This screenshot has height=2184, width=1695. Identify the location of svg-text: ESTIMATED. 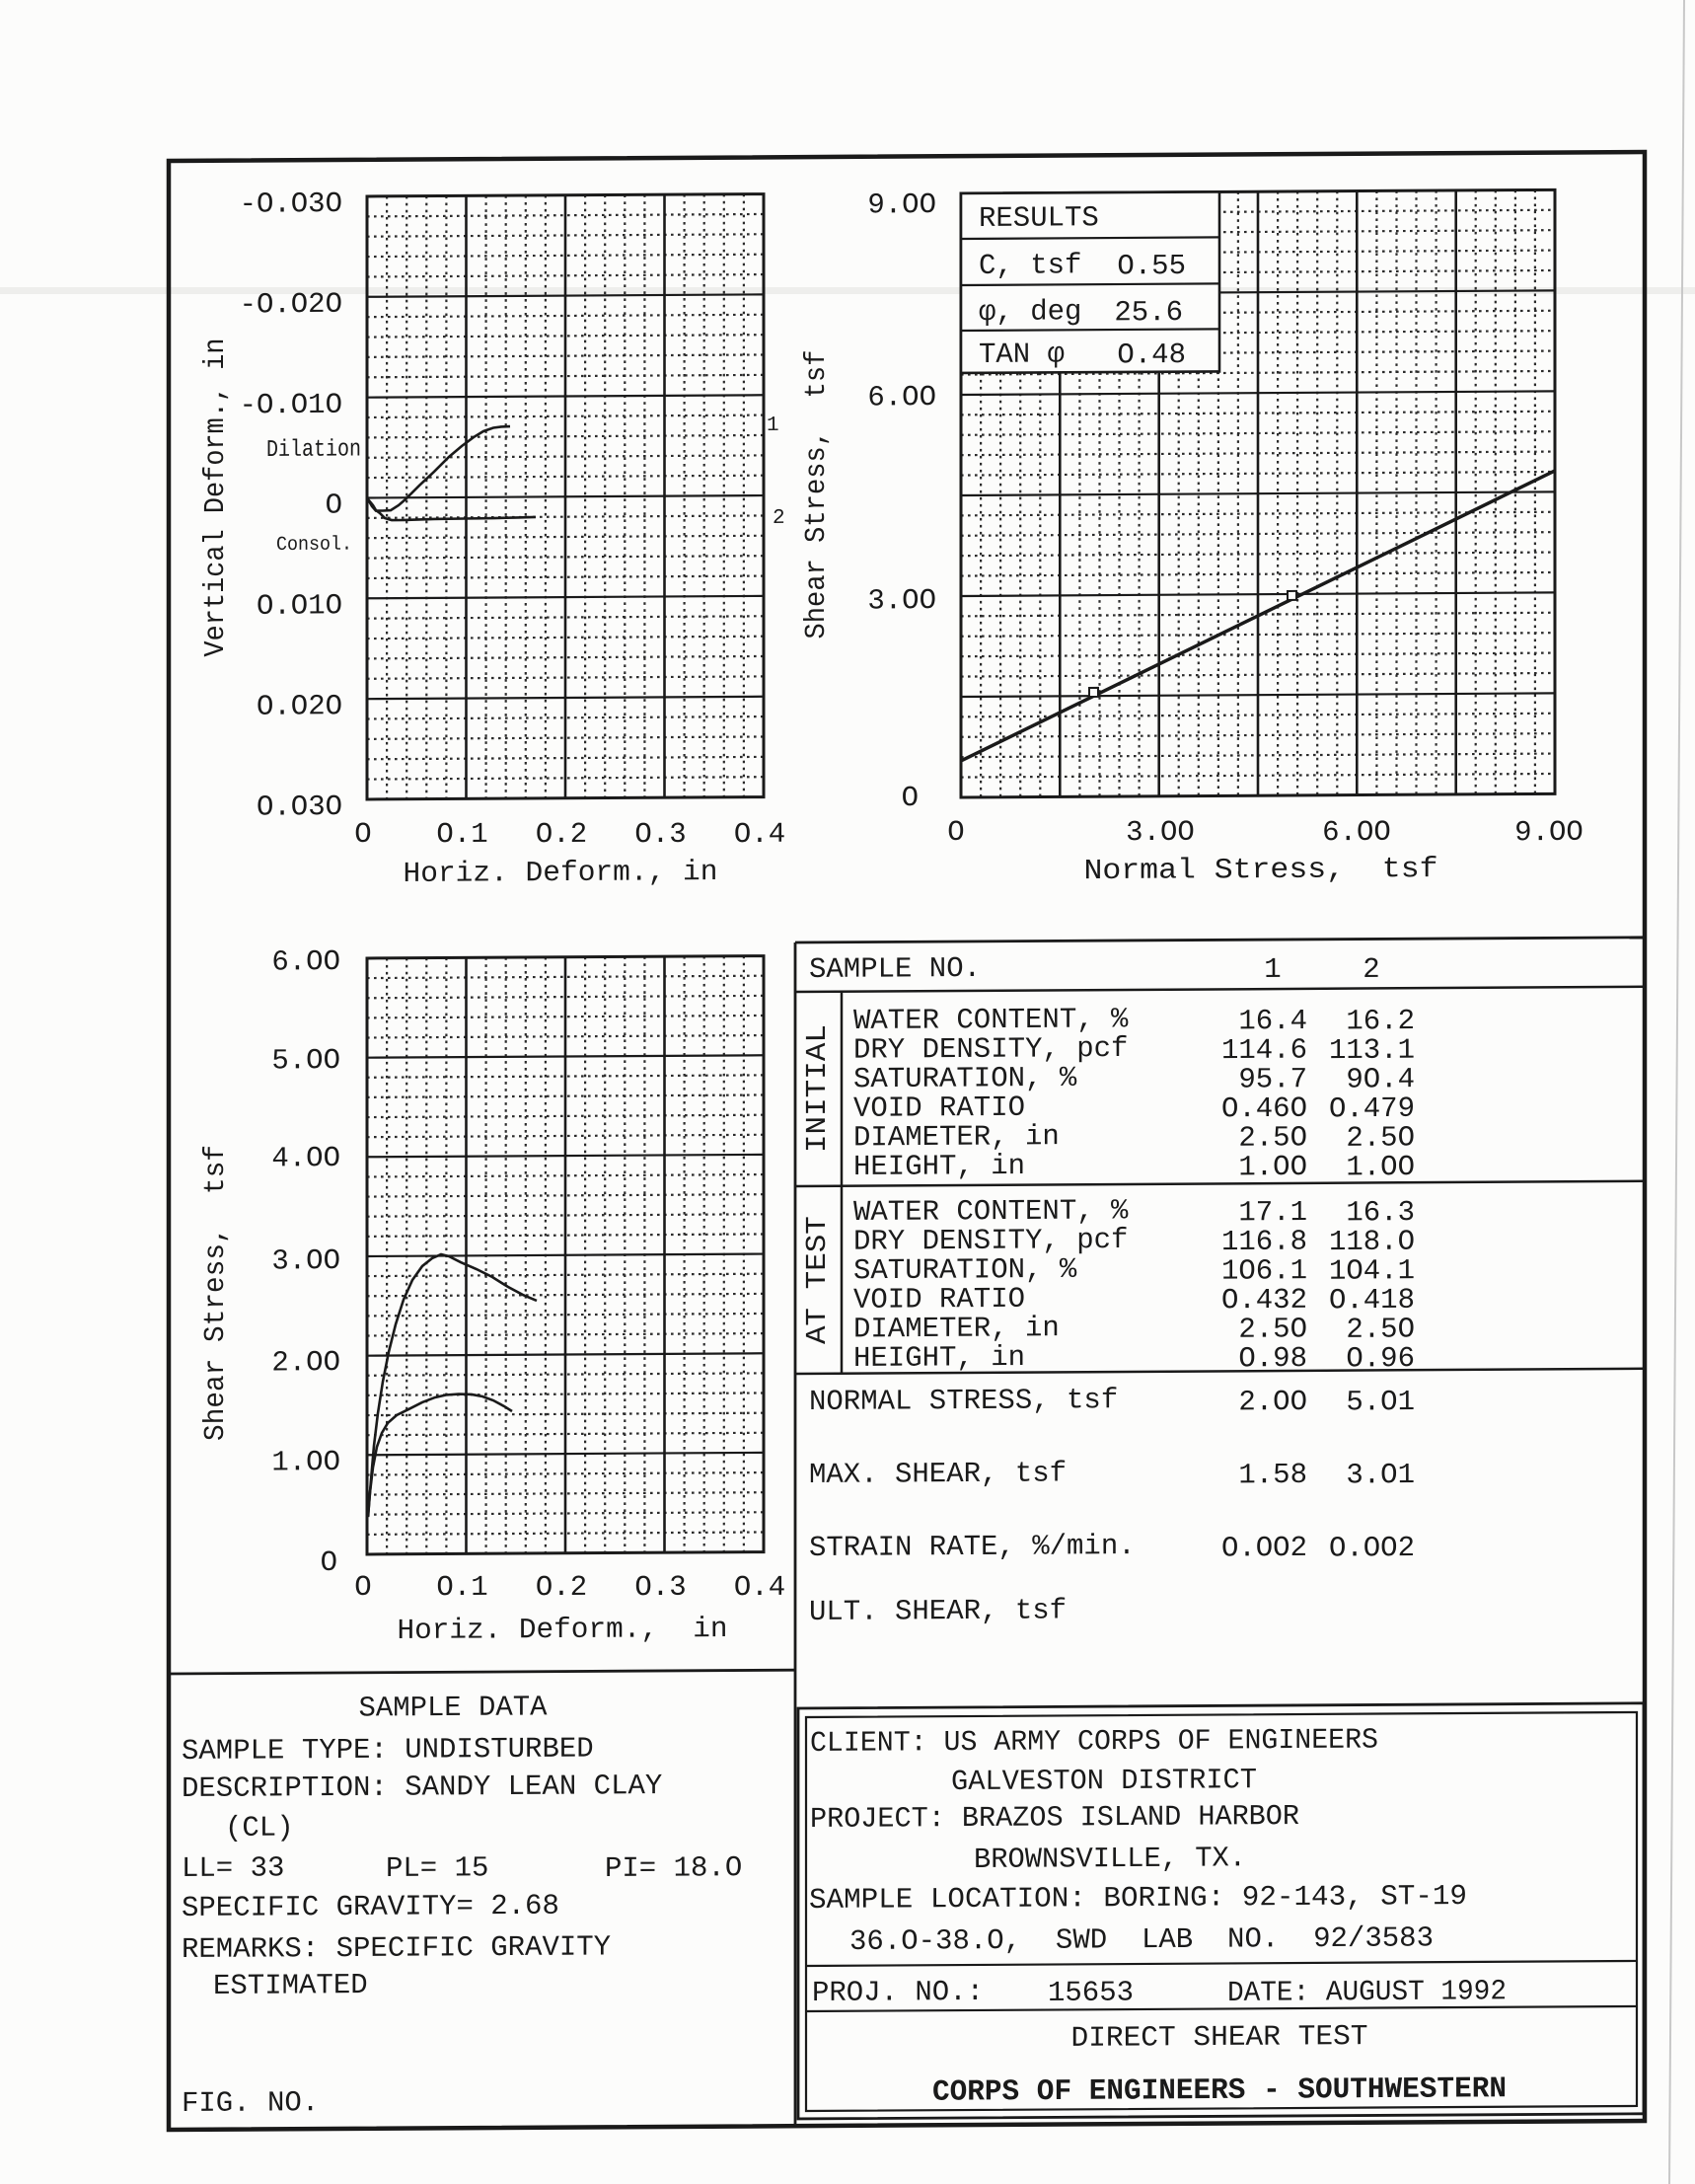
(290, 1985).